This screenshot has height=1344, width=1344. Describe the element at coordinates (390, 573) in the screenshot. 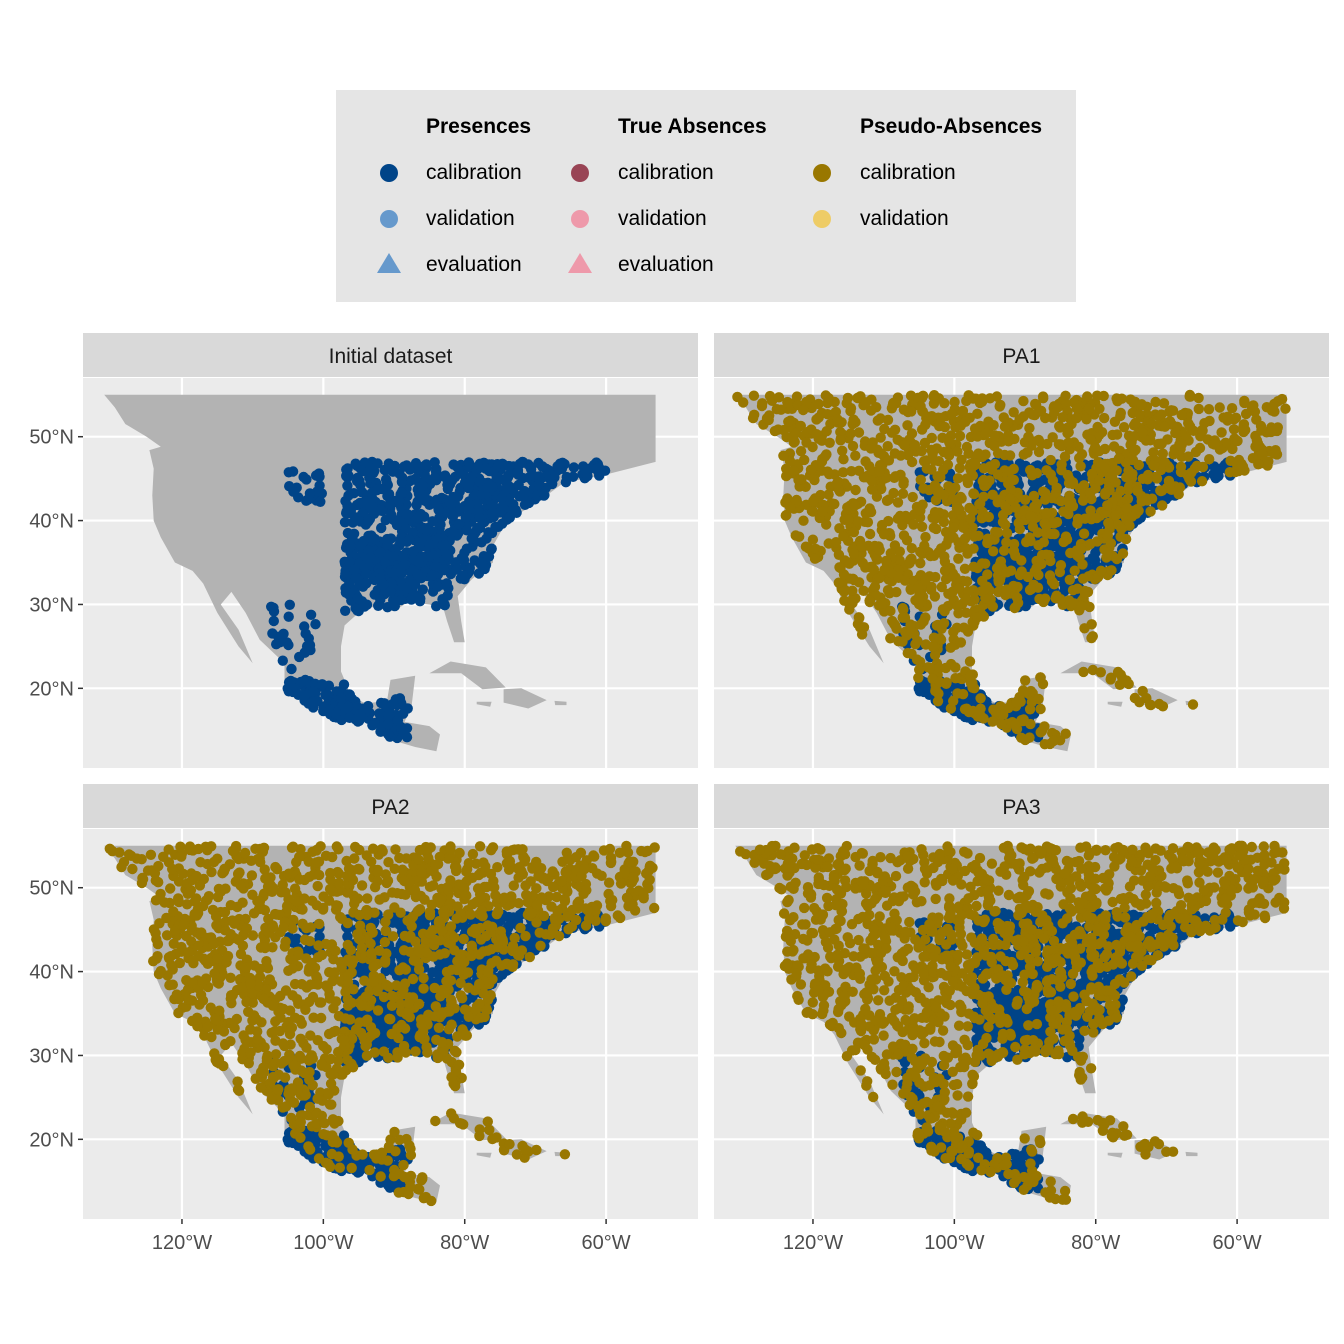

I see `map-panel-initial-dataset` at that location.